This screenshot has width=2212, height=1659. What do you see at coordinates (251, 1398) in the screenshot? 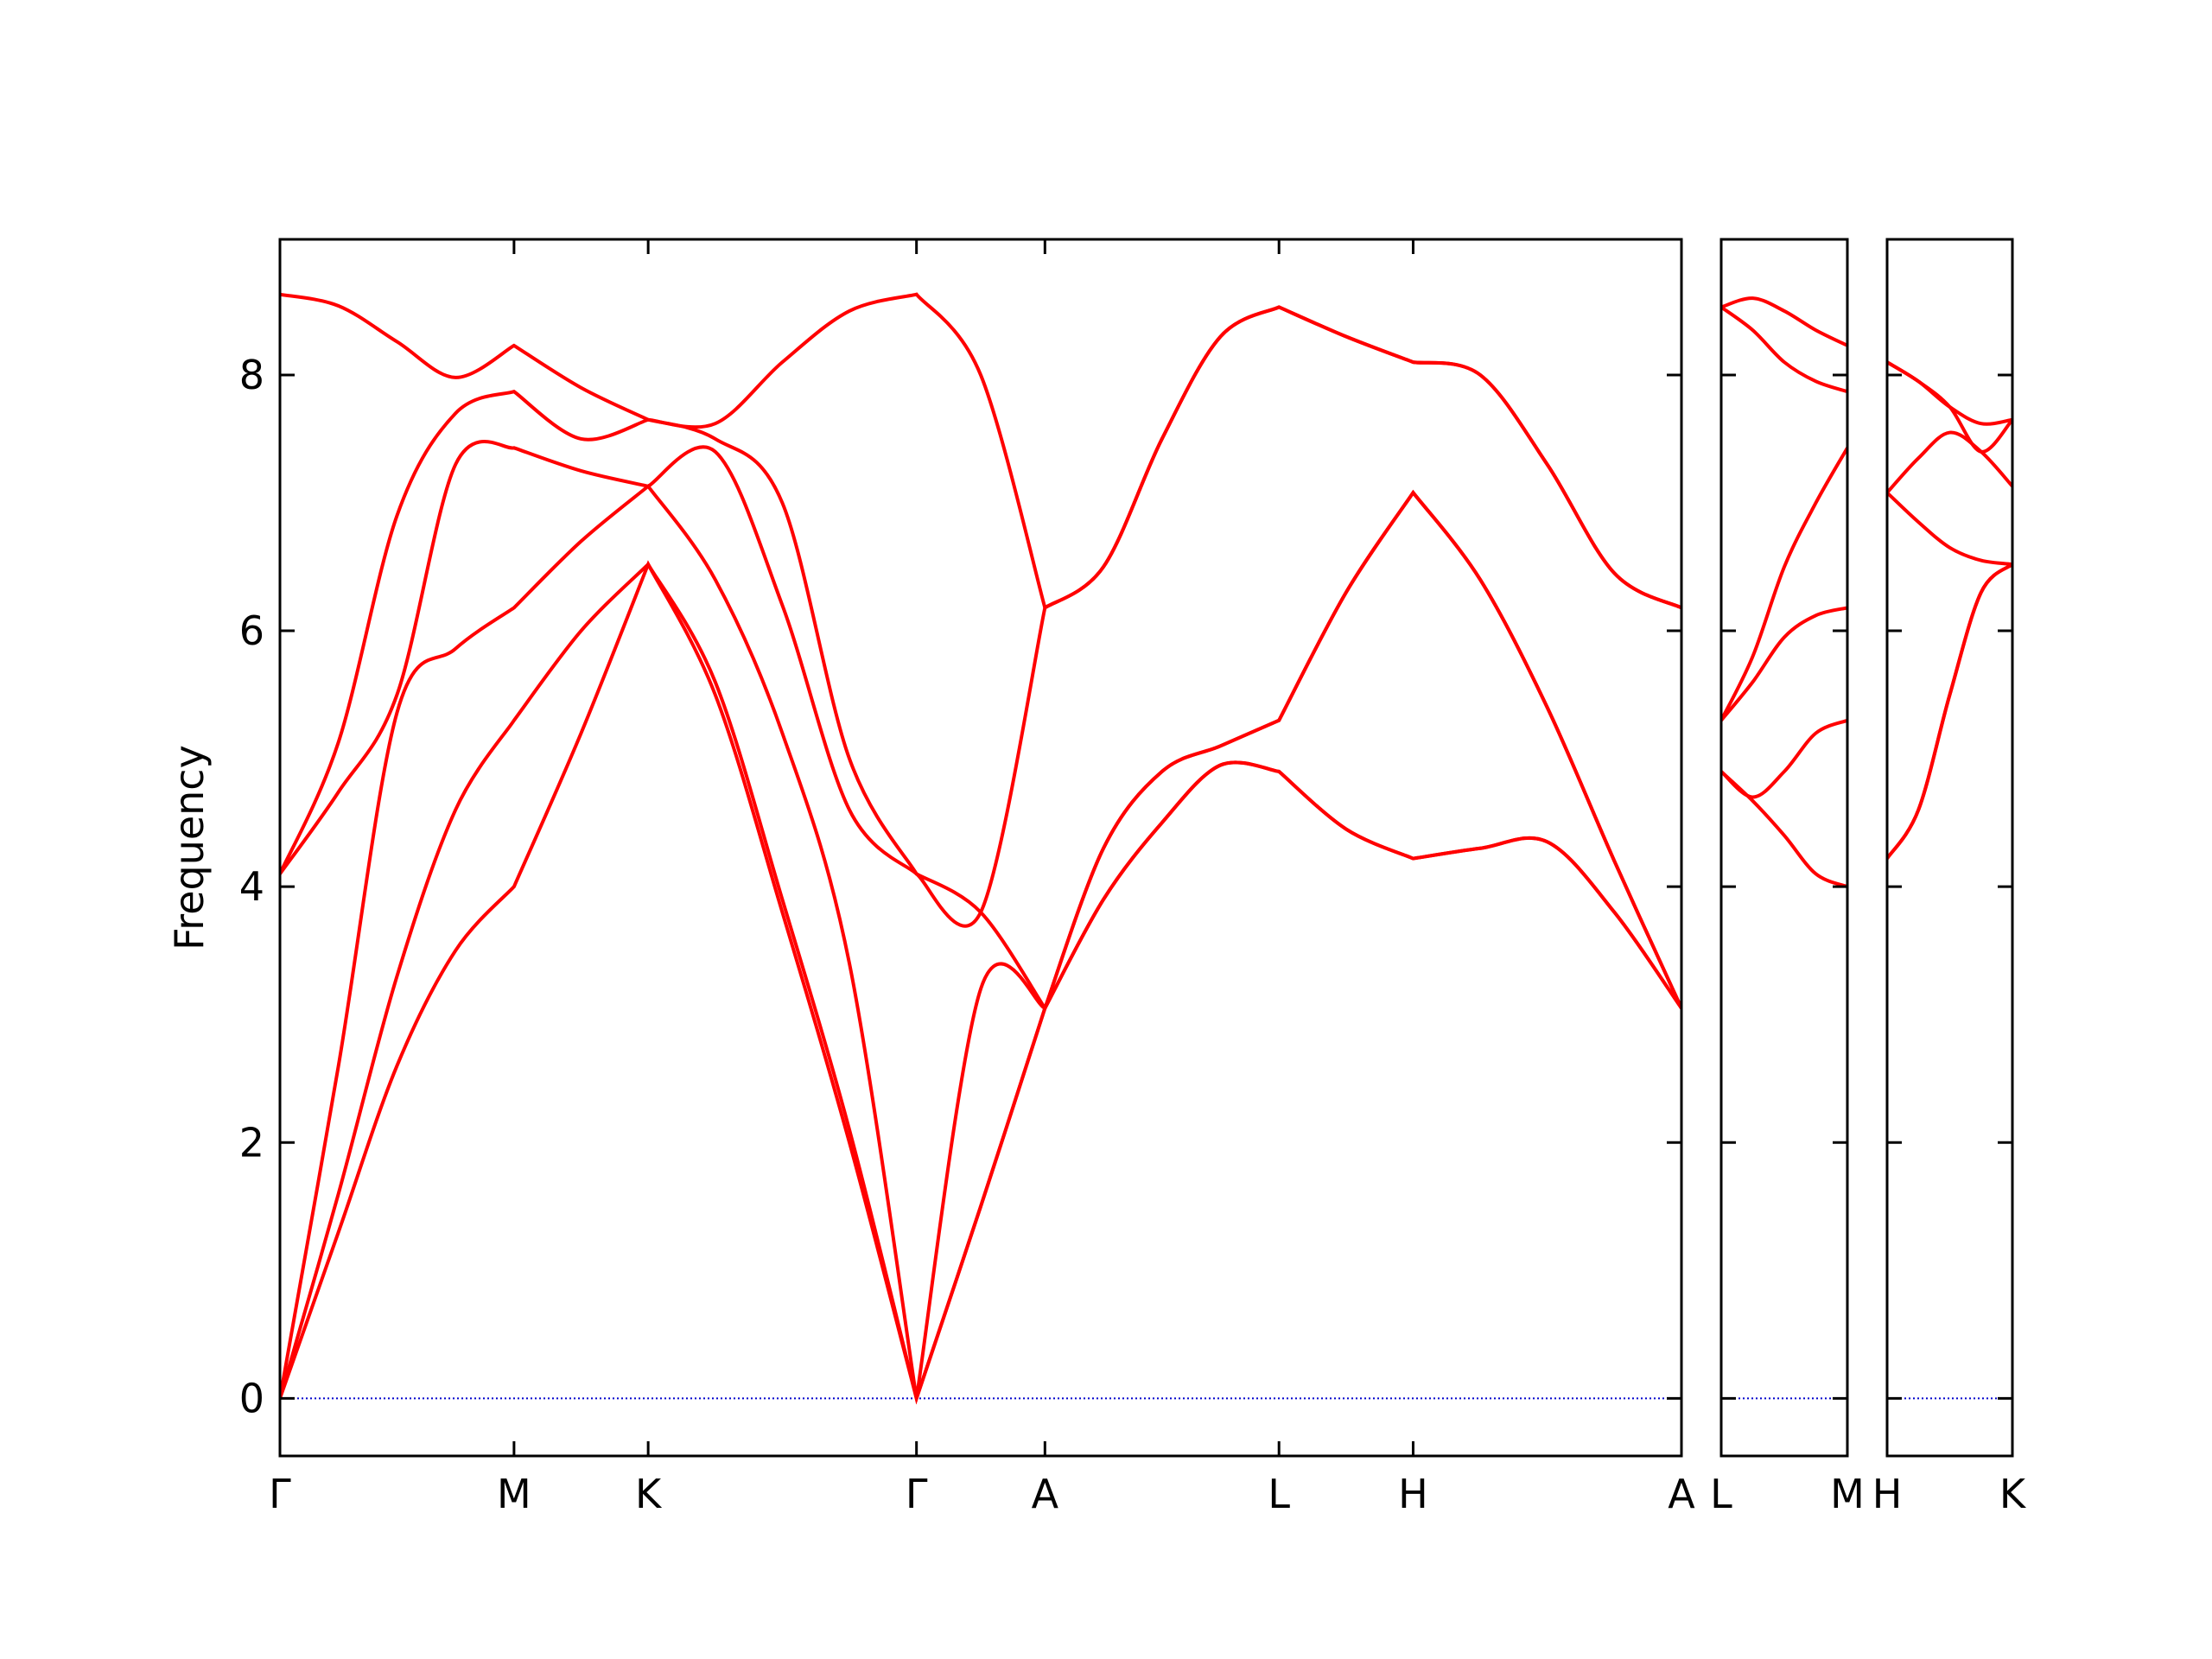
I see `y-tick-label: 0` at bounding box center [251, 1398].